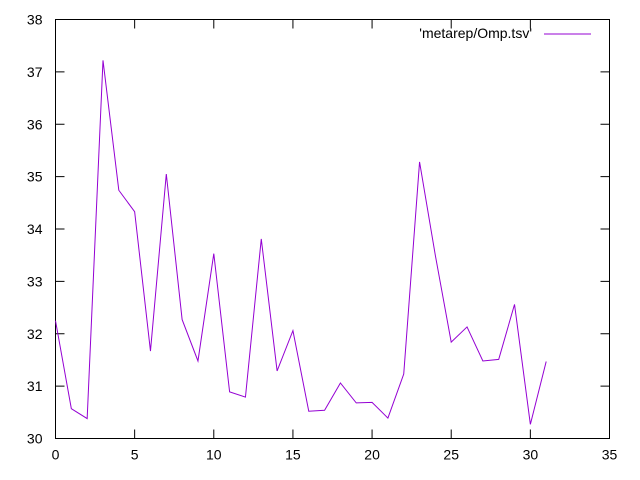 This screenshot has height=480, width=640. What do you see at coordinates (35, 334) in the screenshot?
I see `y-tick-label: 32` at bounding box center [35, 334].